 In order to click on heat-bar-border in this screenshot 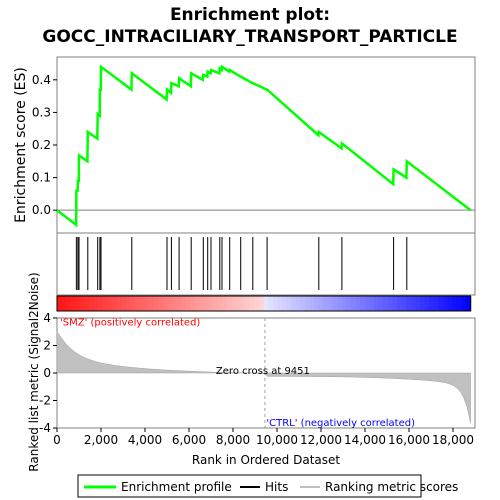, I will do `click(264, 303)`.